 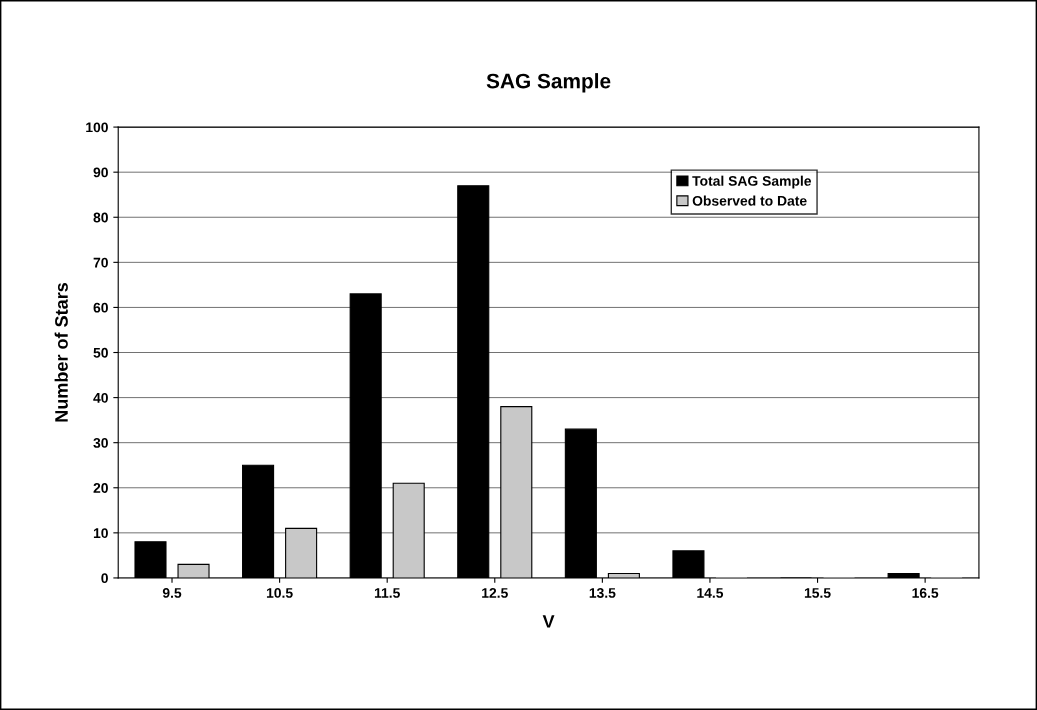 I want to click on chart-title: SAG Sample, so click(x=548, y=83).